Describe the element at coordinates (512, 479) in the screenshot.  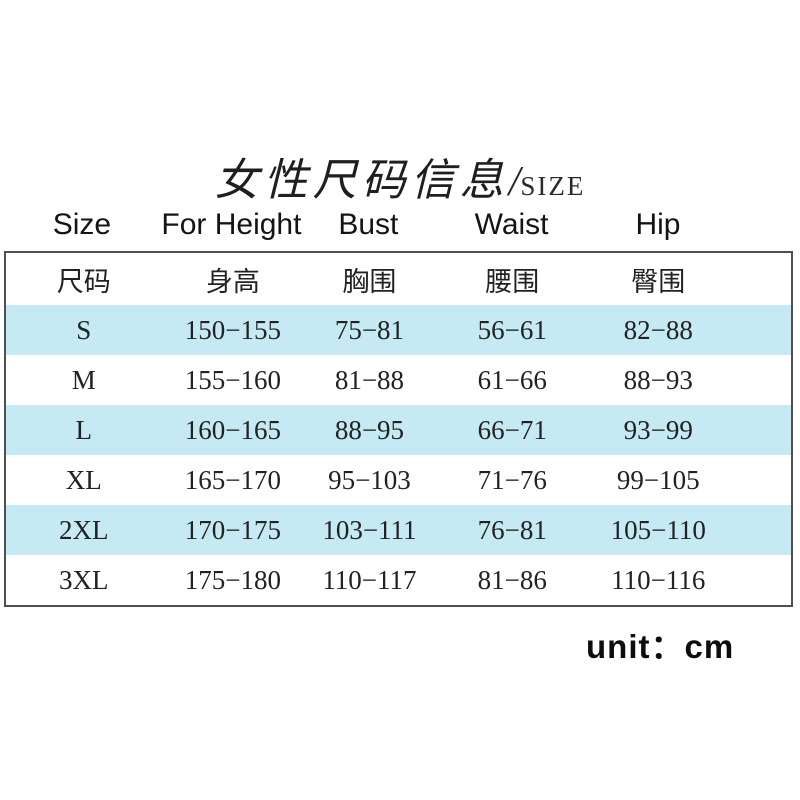
I see `cell-waist: 71−76` at that location.